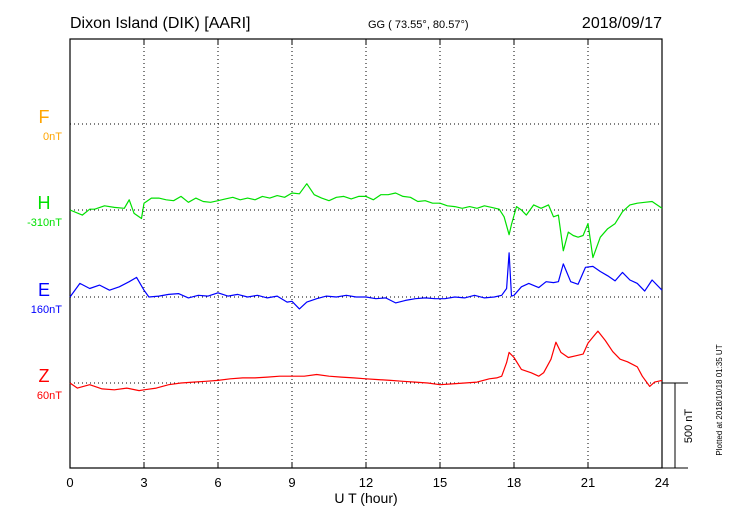 The image size is (730, 520). Describe the element at coordinates (719, 399) in the screenshot. I see `plotted-at-note: Plotted at 2018/10/18 01:35 UT` at that location.